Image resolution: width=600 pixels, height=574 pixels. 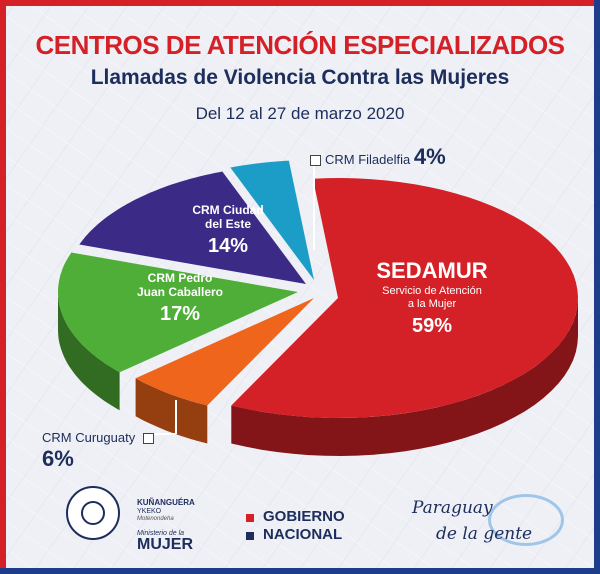 What do you see at coordinates (432, 291) in the screenshot?
I see `sedamur-sublabel-1: Servicio de Atención` at bounding box center [432, 291].